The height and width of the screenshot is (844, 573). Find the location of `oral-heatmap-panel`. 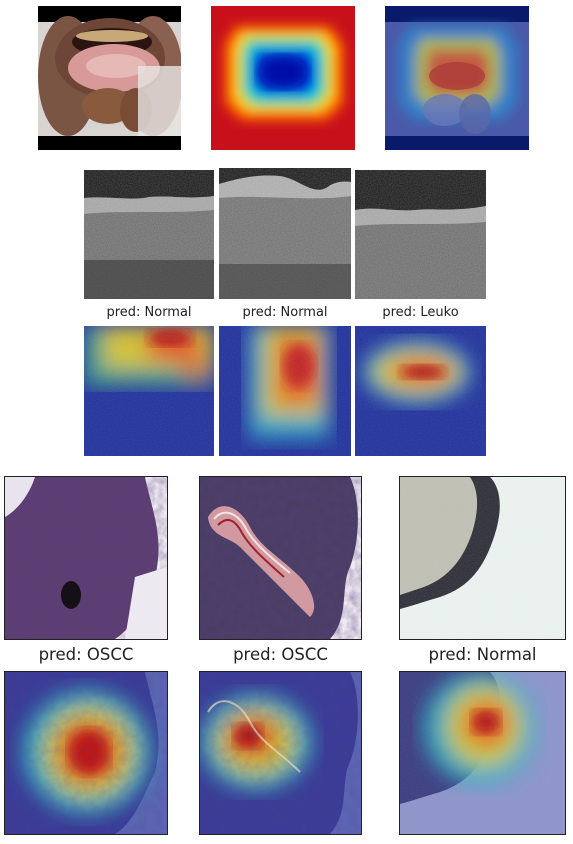

oral-heatmap-panel is located at coordinates (283, 78).